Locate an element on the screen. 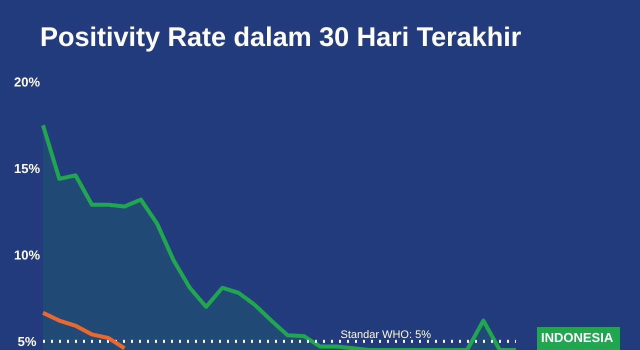 The width and height of the screenshot is (640, 350). y-tick-label: 5% is located at coordinates (27, 341).